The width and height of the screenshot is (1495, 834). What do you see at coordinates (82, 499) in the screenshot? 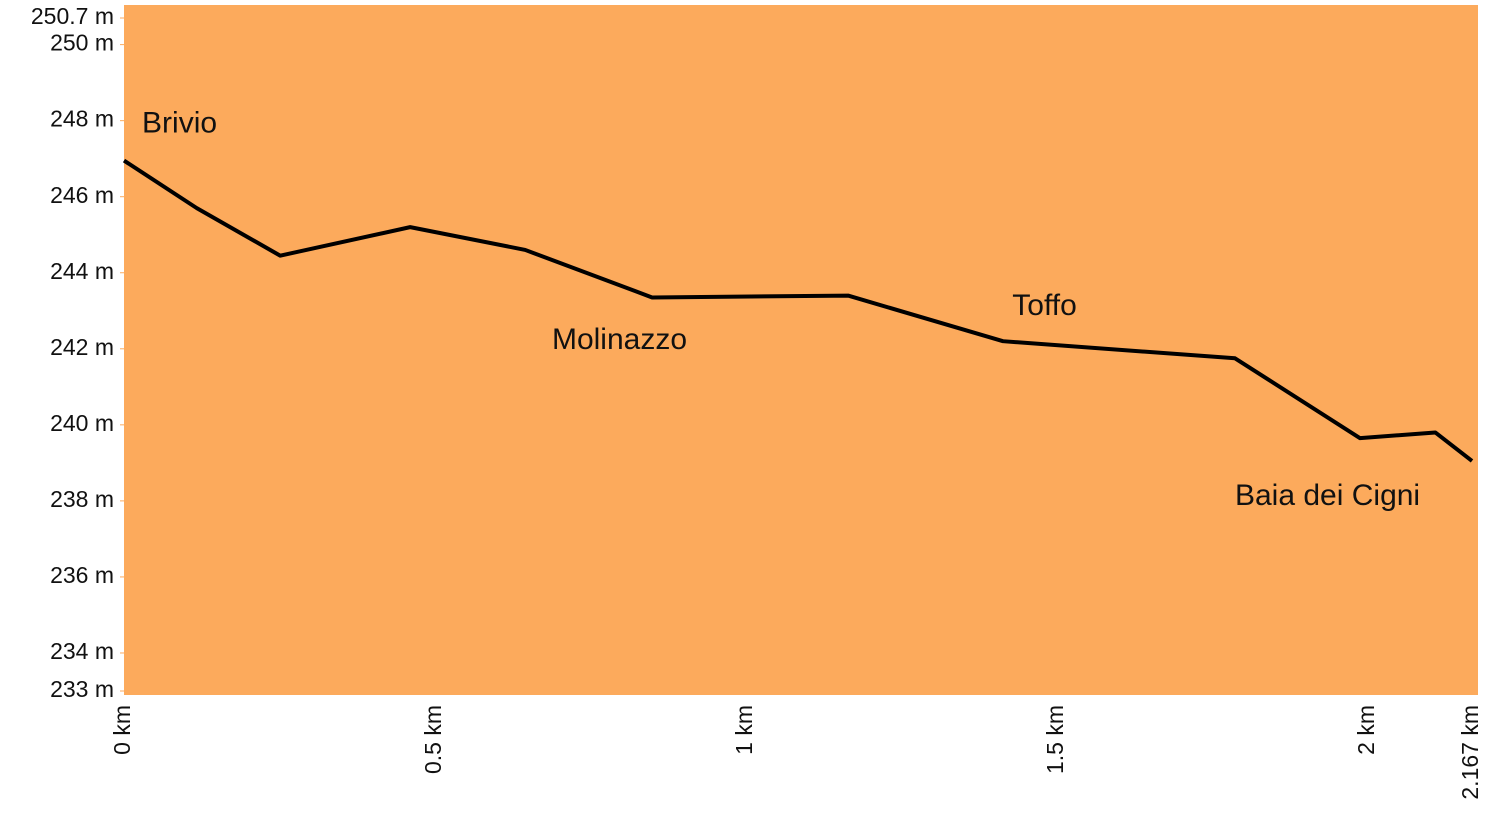
I see `y-tick-label: 238 m` at bounding box center [82, 499].